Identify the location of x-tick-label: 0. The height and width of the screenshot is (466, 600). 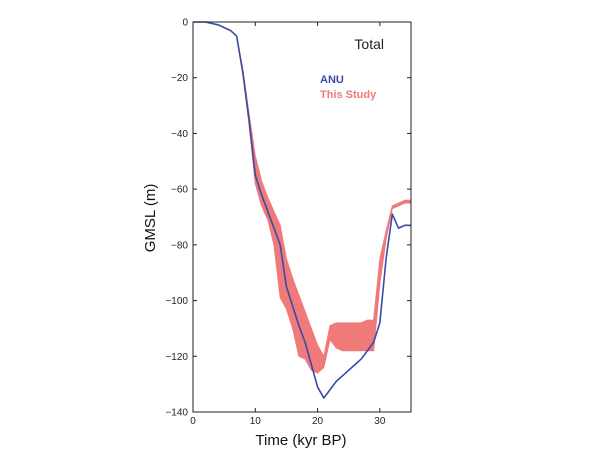
(193, 421).